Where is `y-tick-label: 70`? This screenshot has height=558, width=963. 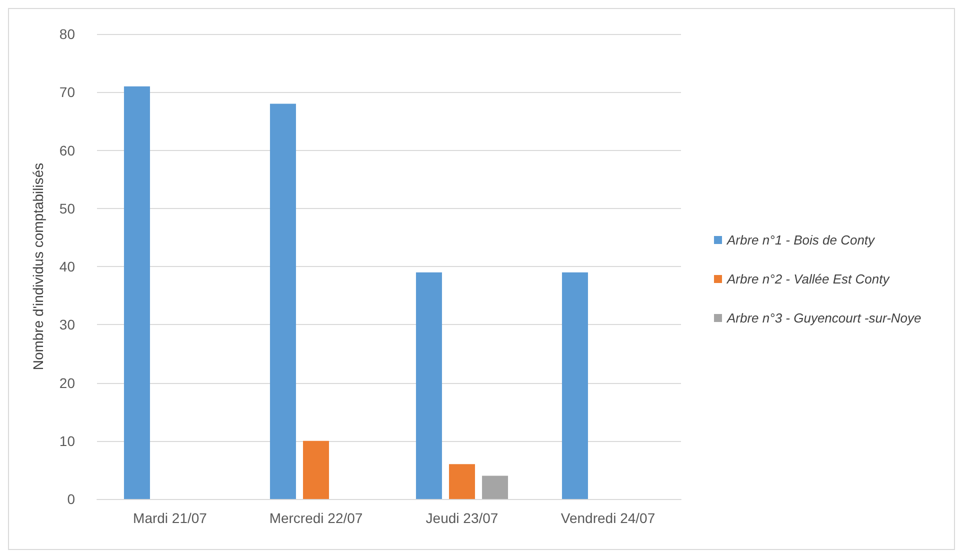
y-tick-label: 70 is located at coordinates (67, 92).